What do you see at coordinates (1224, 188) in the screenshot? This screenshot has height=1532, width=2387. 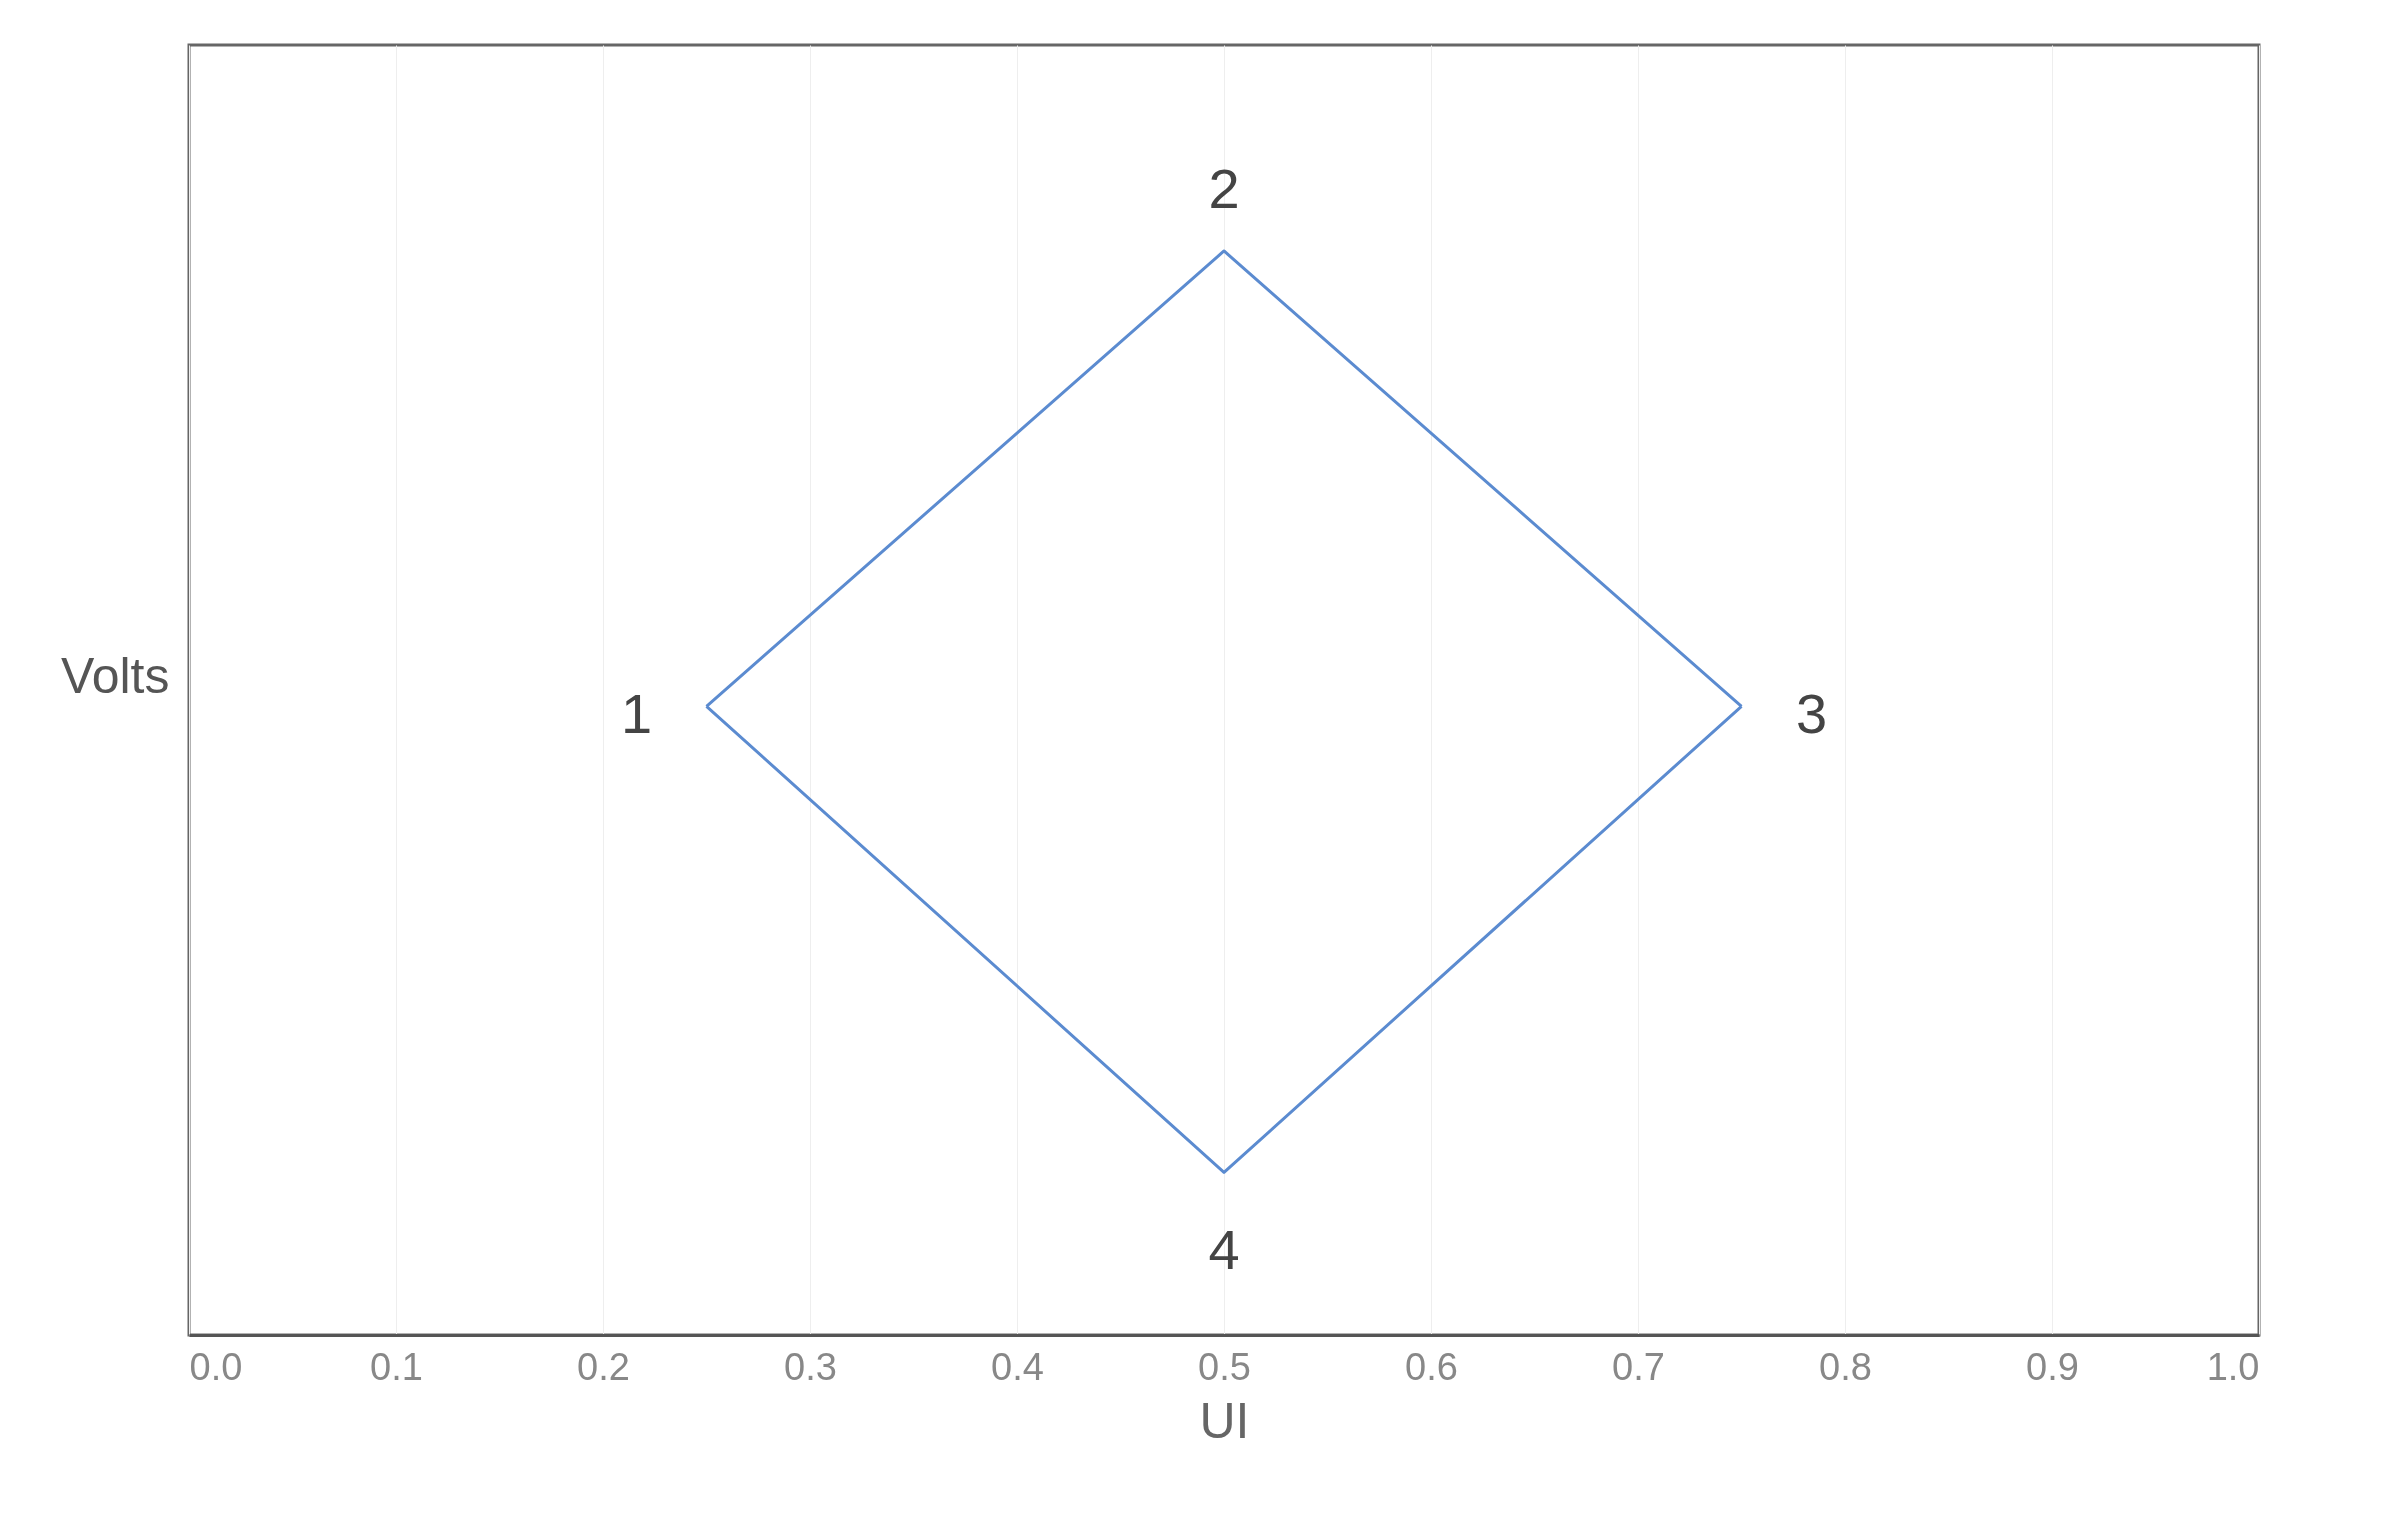 I see `annotation: 2` at bounding box center [1224, 188].